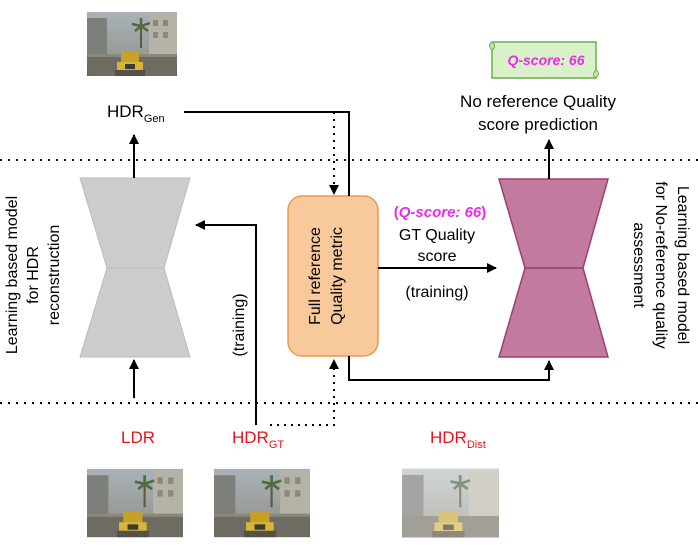 The image size is (698, 553). I want to click on gt-training-arrow, so click(226, 322).